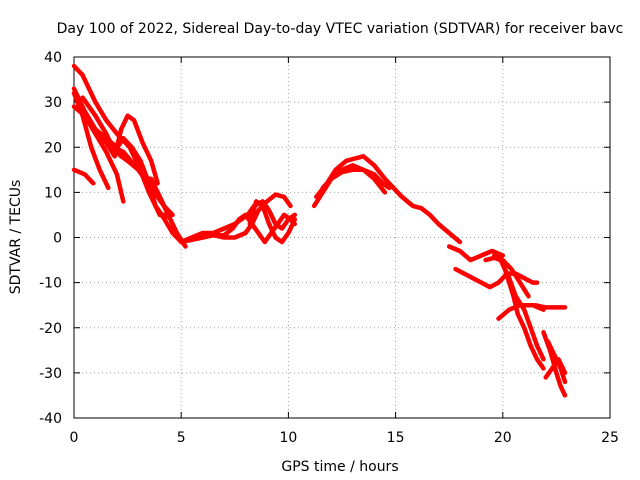 Image resolution: width=640 pixels, height=480 pixels. Describe the element at coordinates (53, 58) in the screenshot. I see `y-tick-label: 40` at that location.